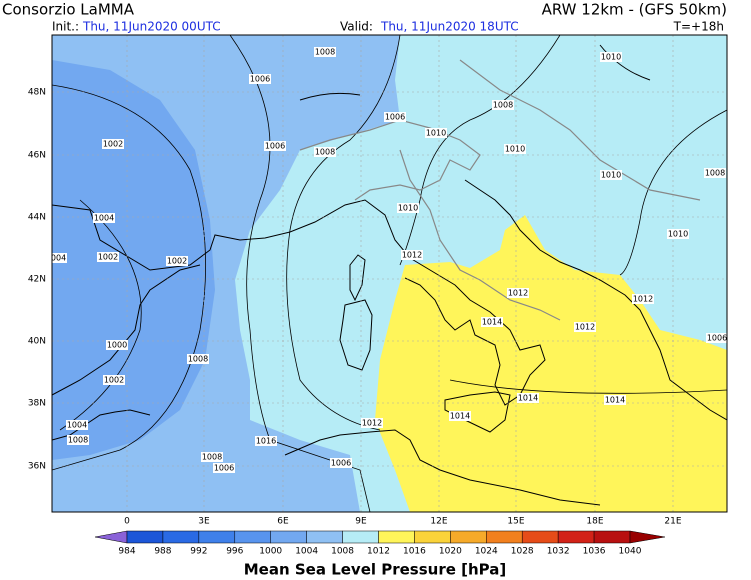 This screenshot has height=580, width=751. Describe the element at coordinates (37, 156) in the screenshot. I see `lat-label: 46N` at that location.